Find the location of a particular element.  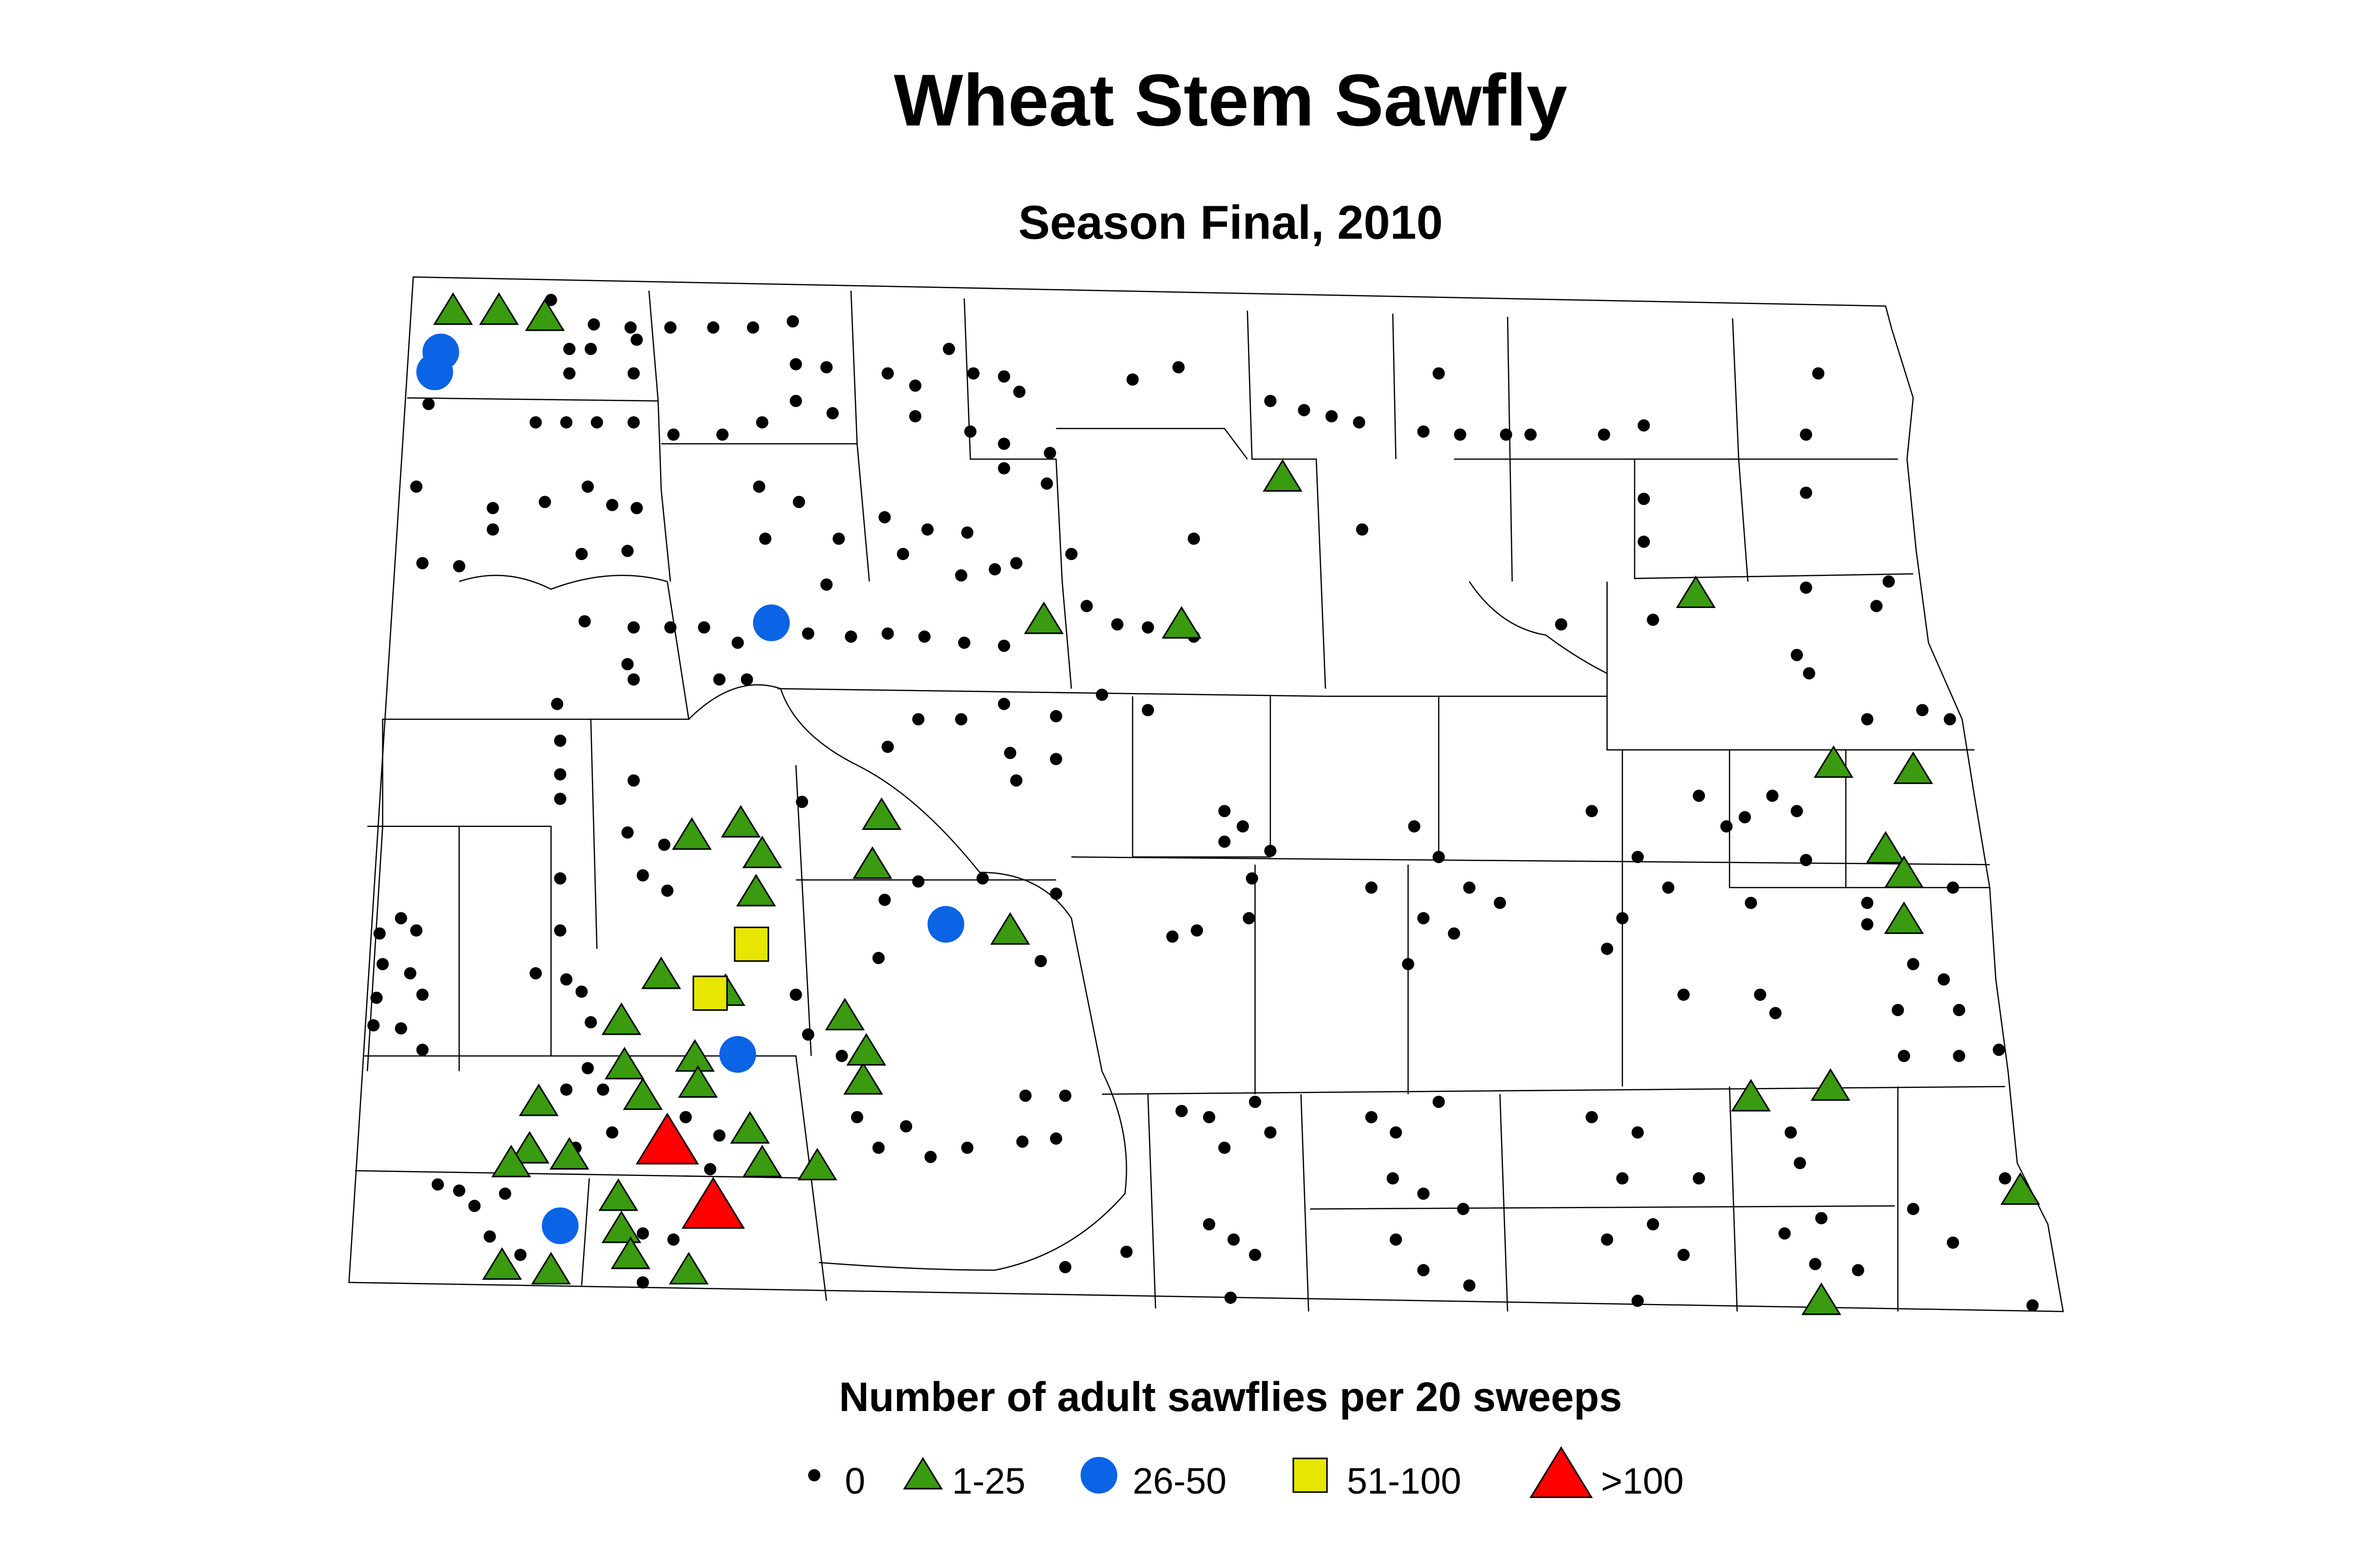

site-circle is located at coordinates (560, 1226).